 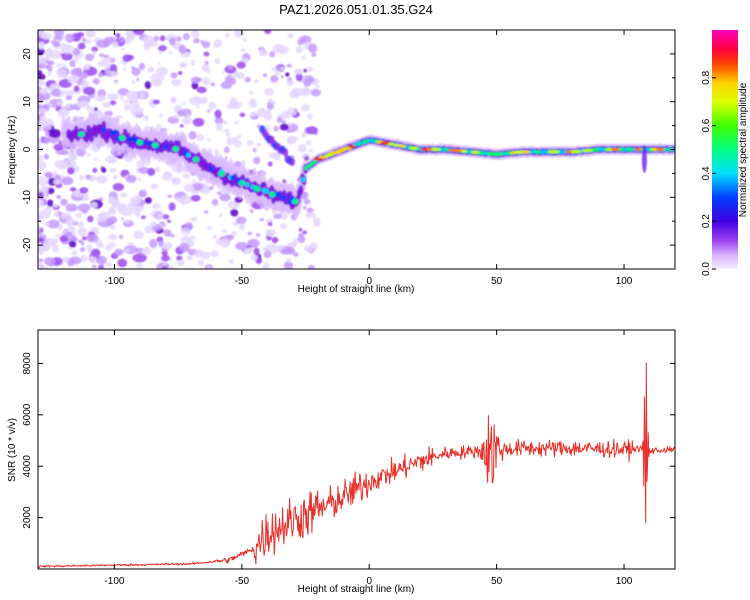 What do you see at coordinates (356, 589) in the screenshot?
I see `snr-x-label: Height of straight line (km)` at bounding box center [356, 589].